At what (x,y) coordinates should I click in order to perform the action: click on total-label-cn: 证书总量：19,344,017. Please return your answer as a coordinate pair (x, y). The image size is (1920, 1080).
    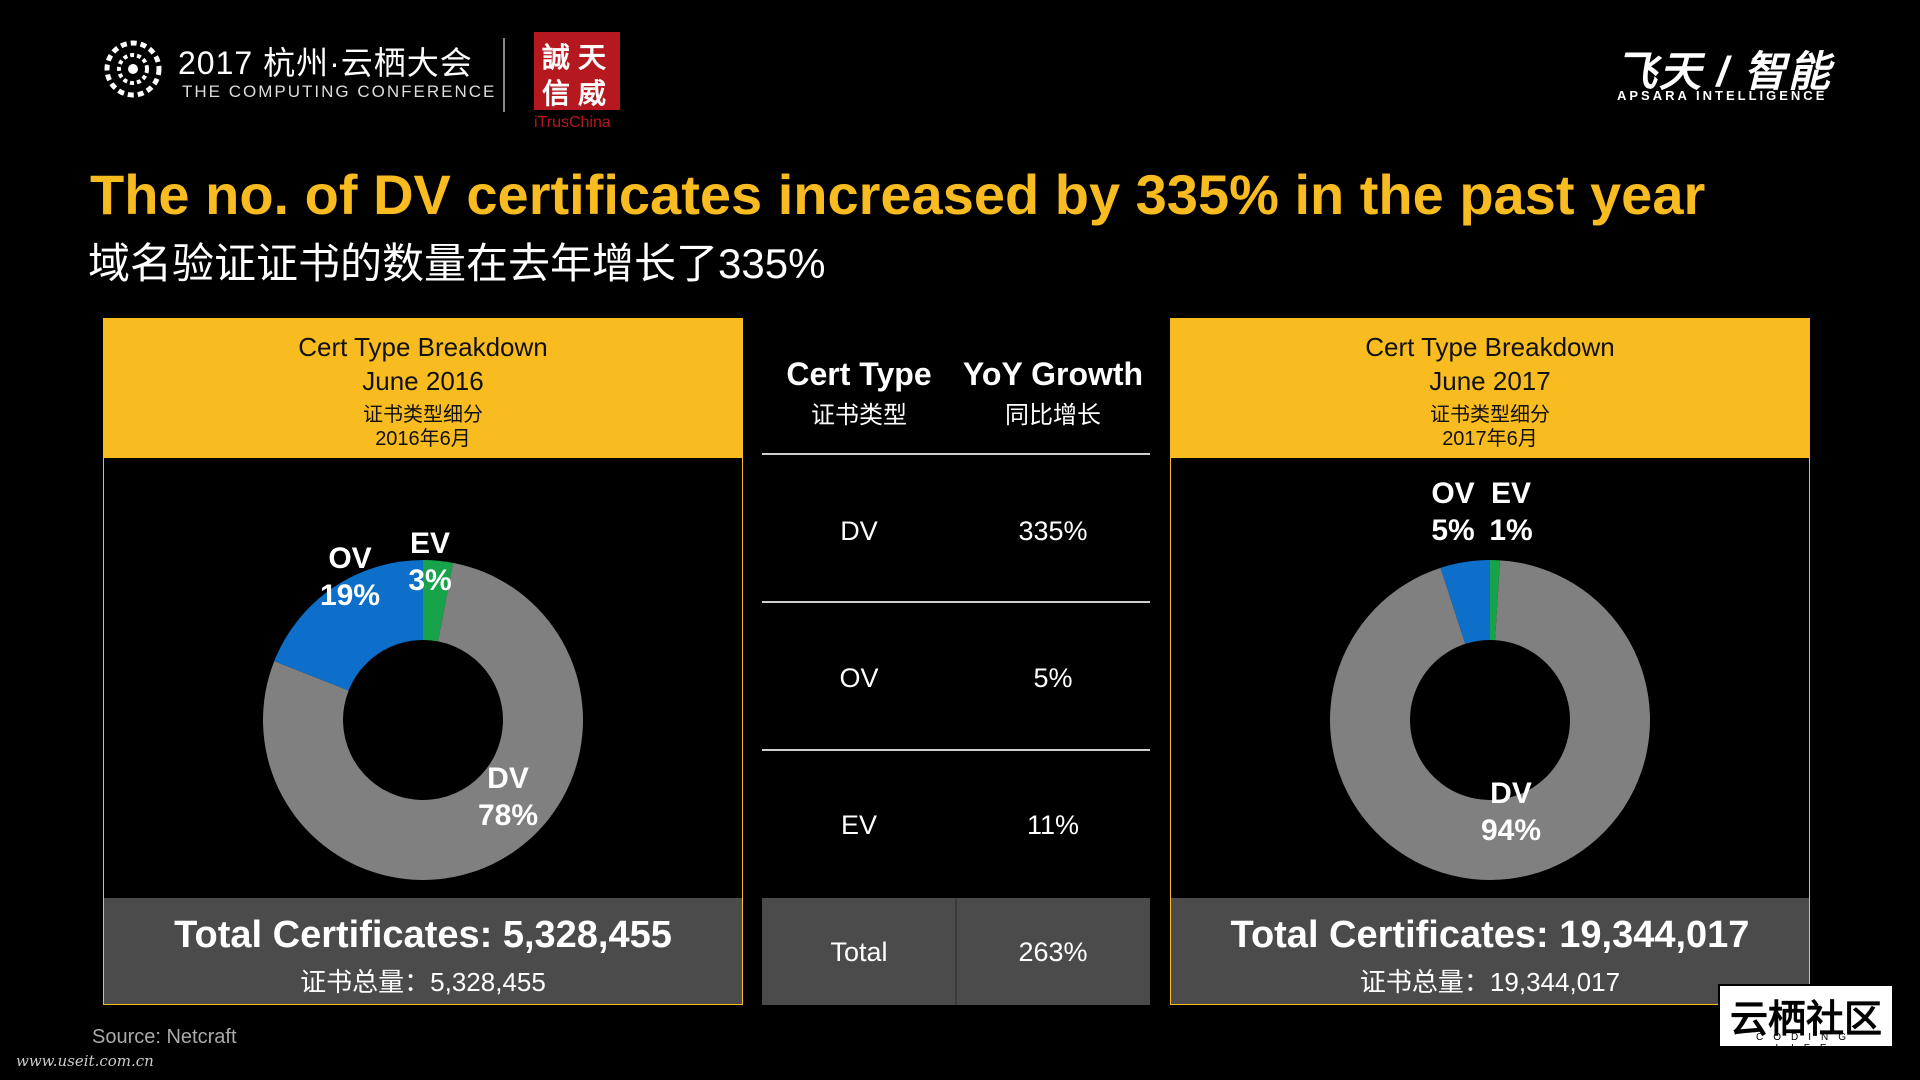
    Looking at the image, I should click on (1490, 982).